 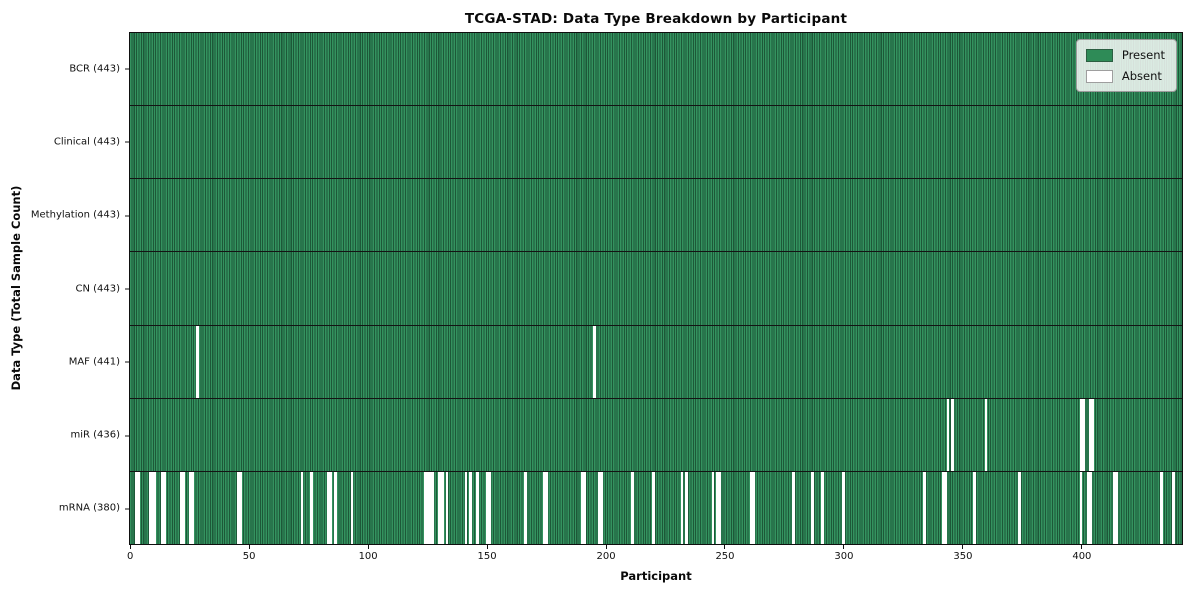 What do you see at coordinates (99, 435) in the screenshot?
I see `ytick-label-miR: miR (436)` at bounding box center [99, 435].